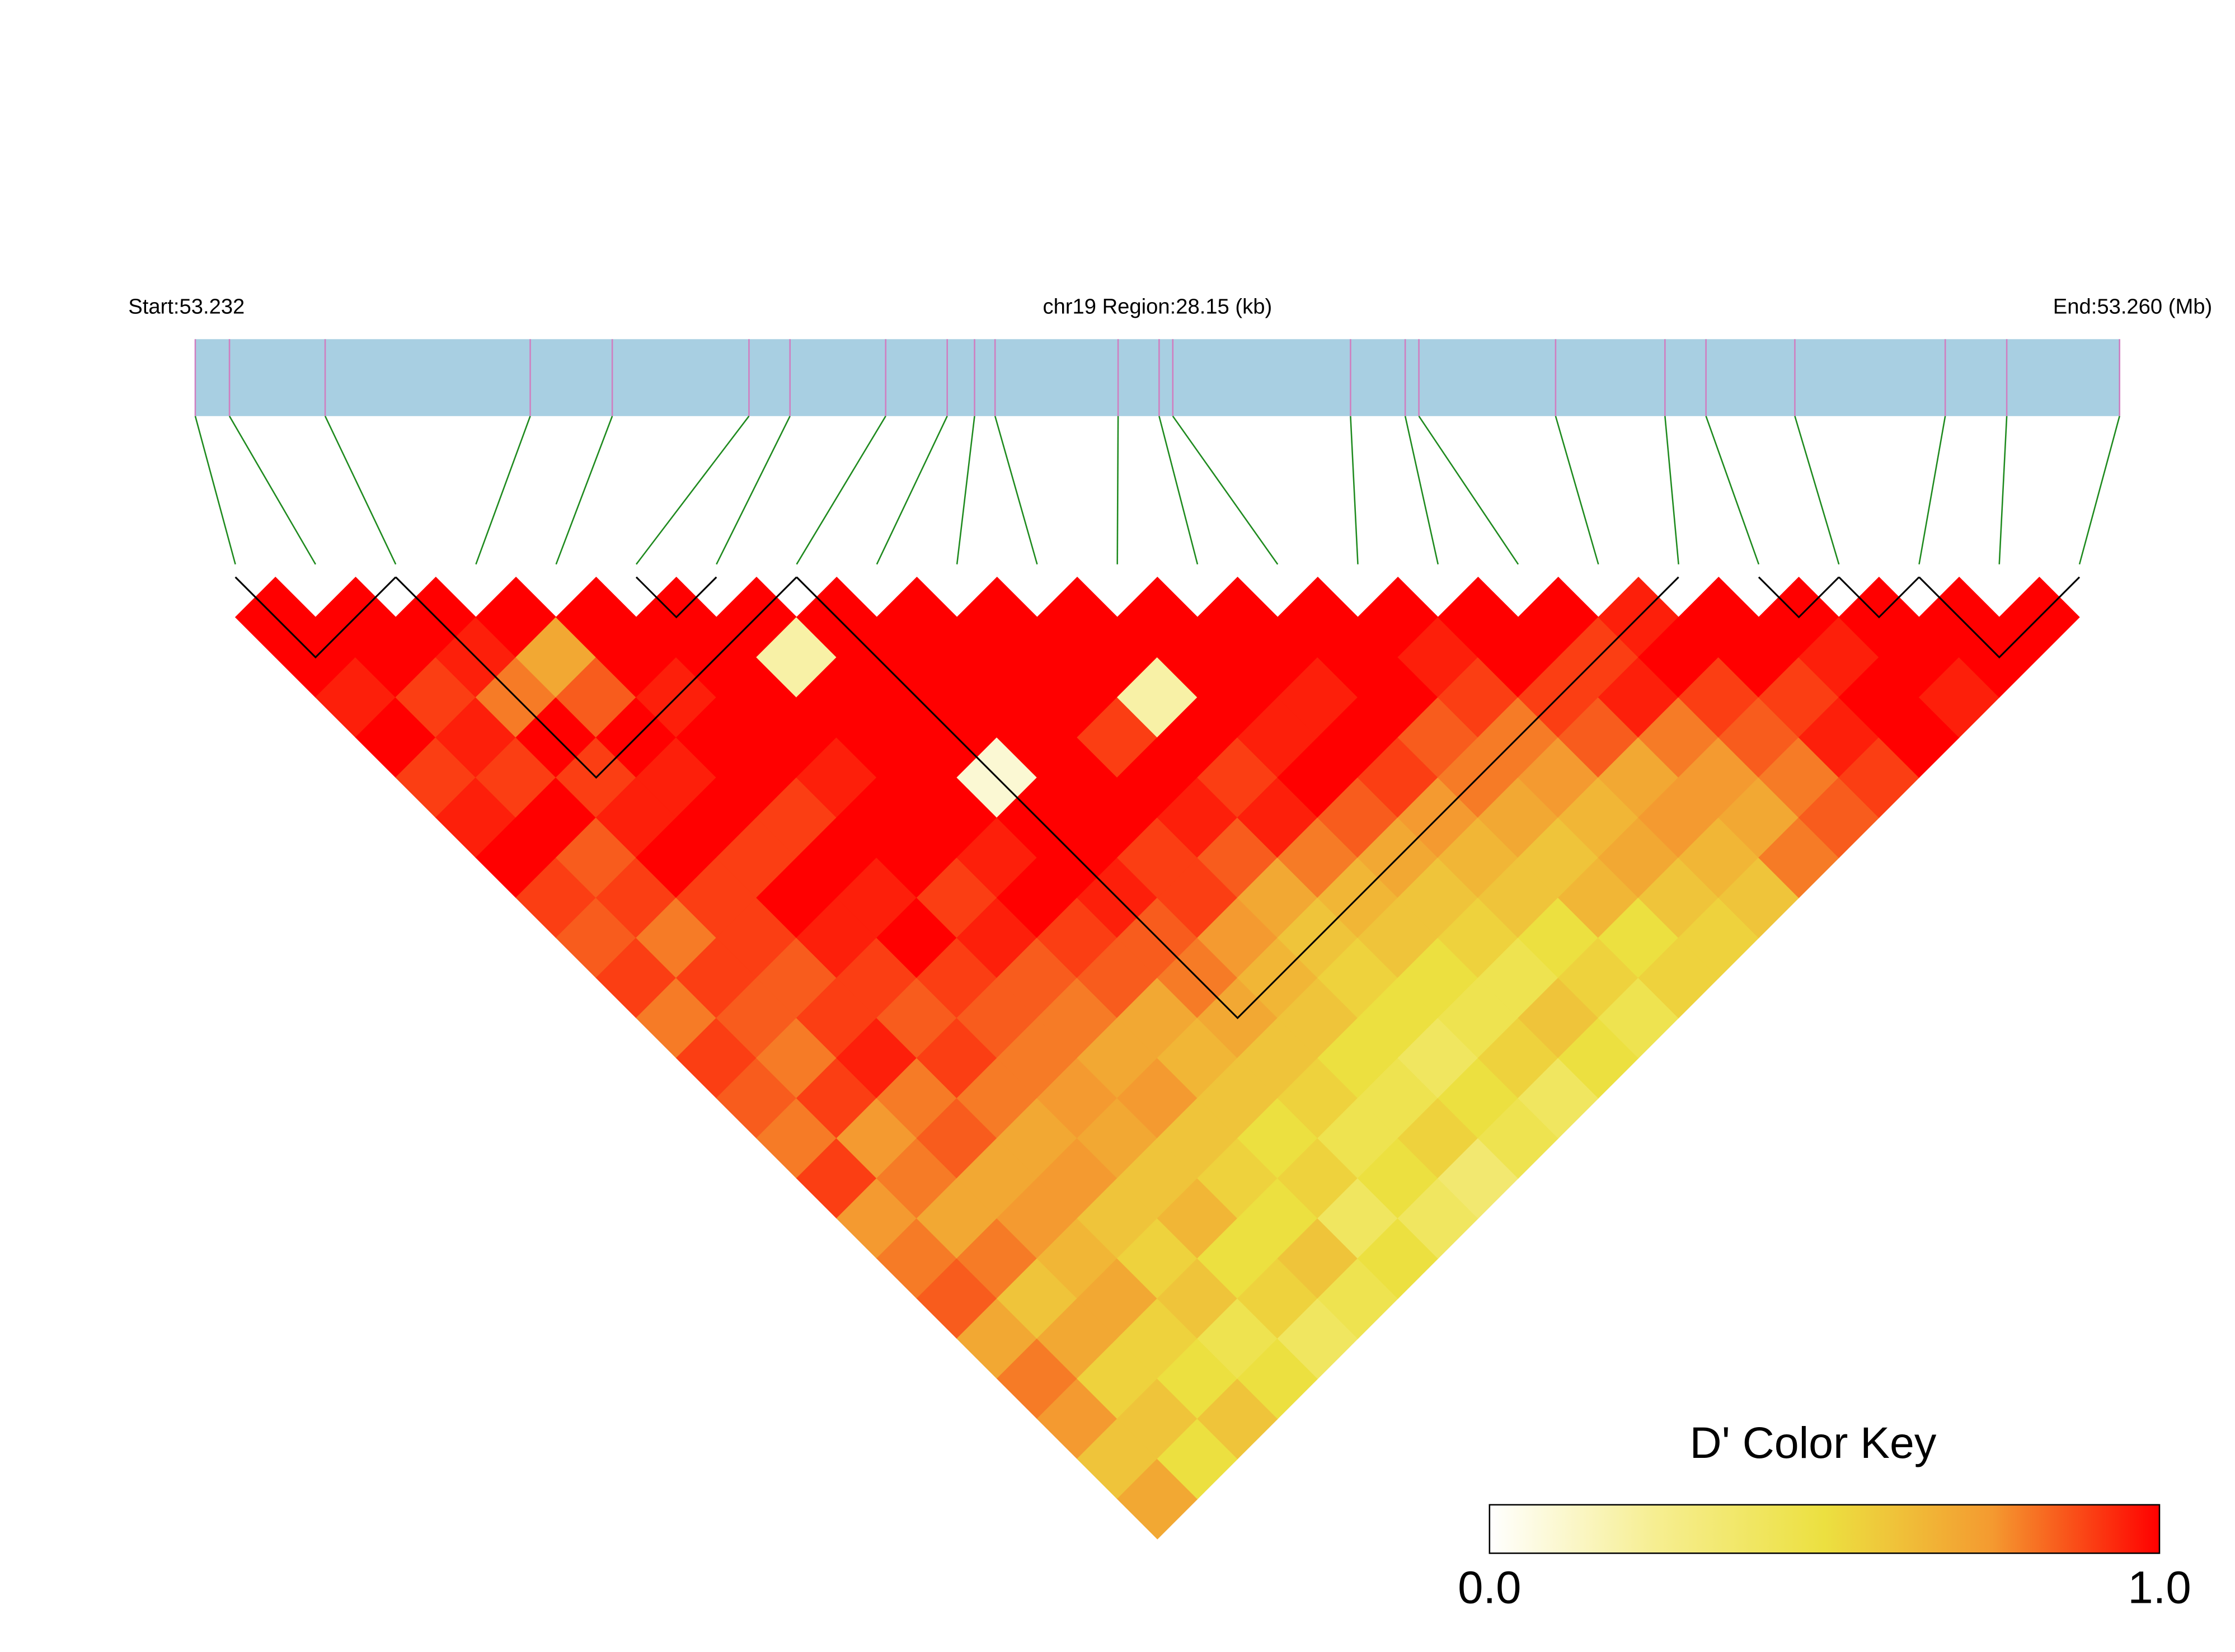  What do you see at coordinates (1825, 1529) in the screenshot?
I see `color-key` at bounding box center [1825, 1529].